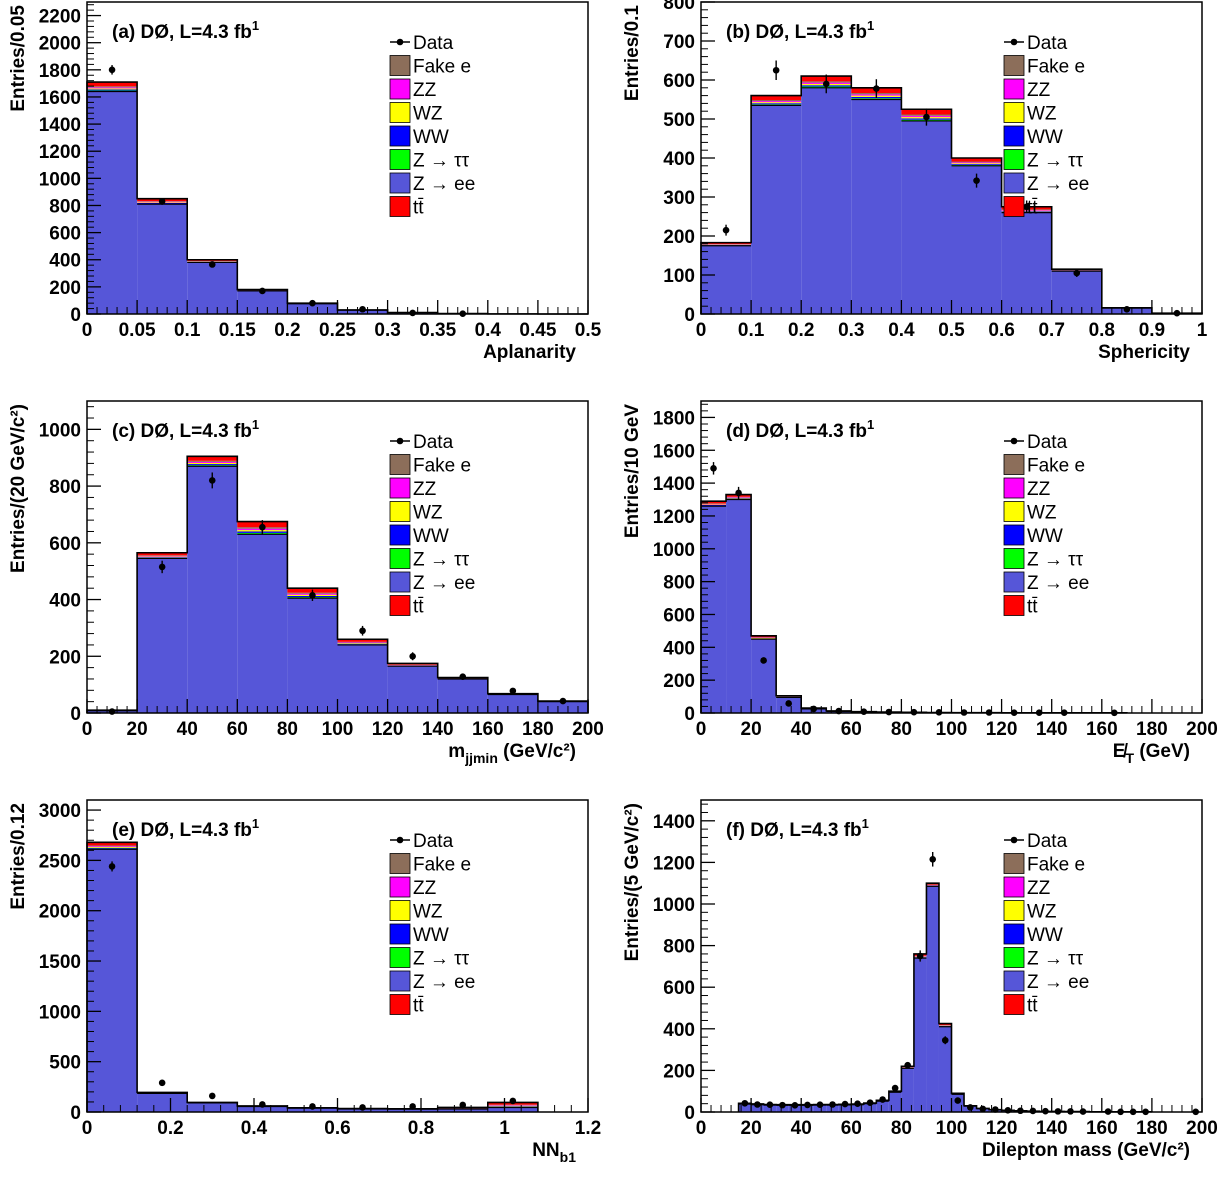 The width and height of the screenshot is (1229, 1199). I want to click on bar-fakee, so click(162, 555).